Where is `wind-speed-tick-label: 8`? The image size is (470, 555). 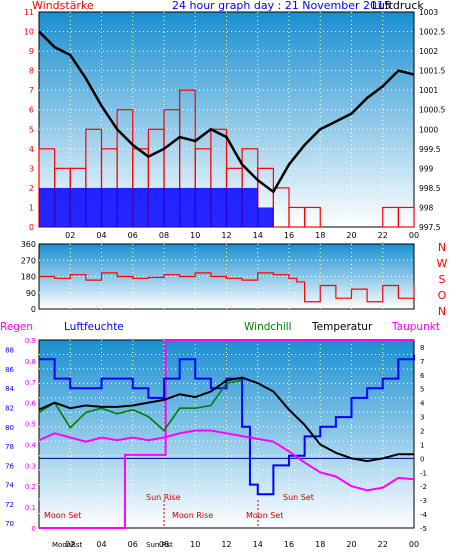
wind-speed-tick-label: 8 is located at coordinates (31, 71).